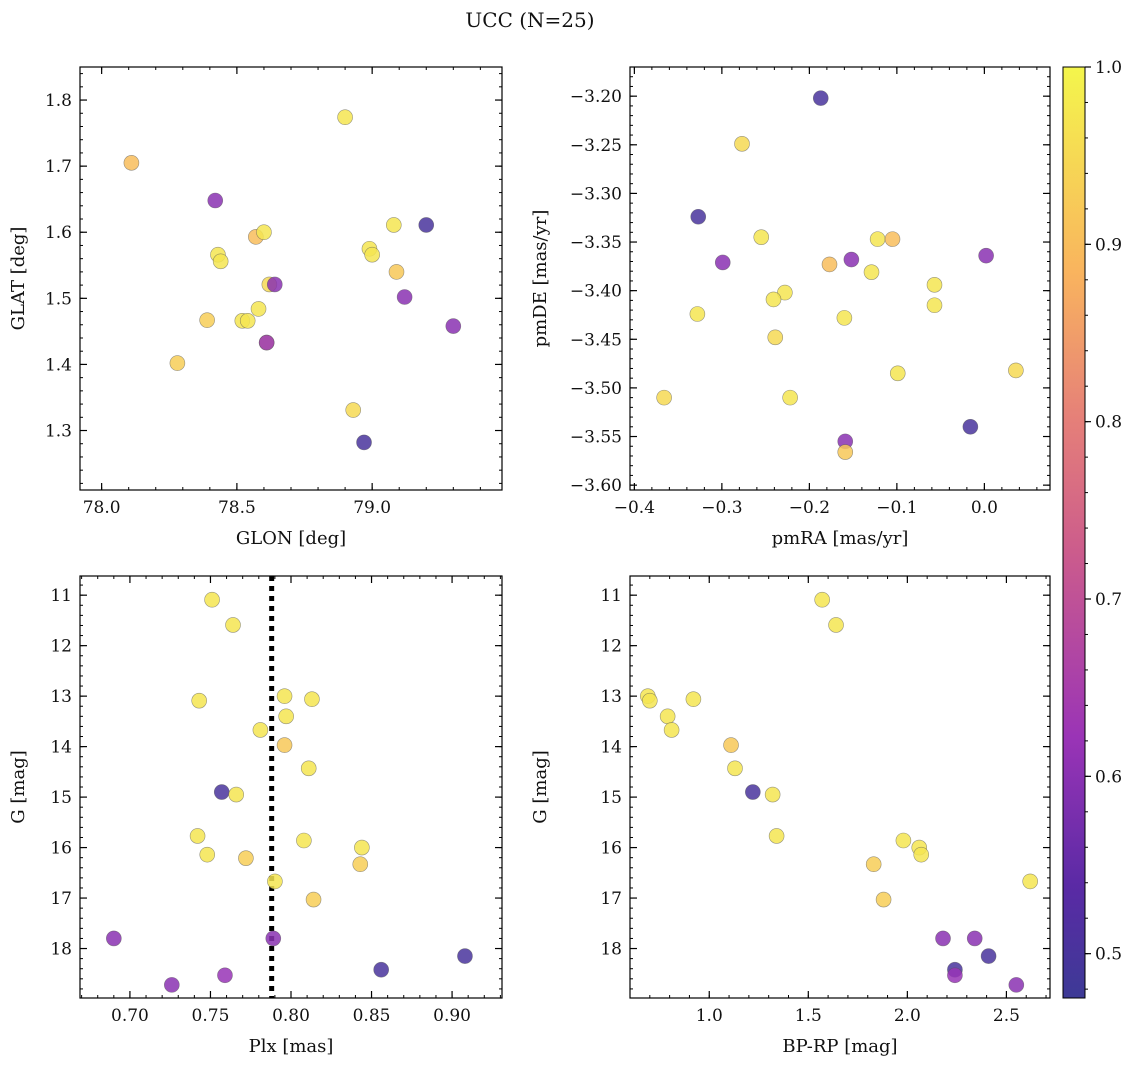 Image resolution: width=1136 pixels, height=1067 pixels. What do you see at coordinates (291, 1016) in the screenshot?
I see `x-tick-label: 0.80` at bounding box center [291, 1016].